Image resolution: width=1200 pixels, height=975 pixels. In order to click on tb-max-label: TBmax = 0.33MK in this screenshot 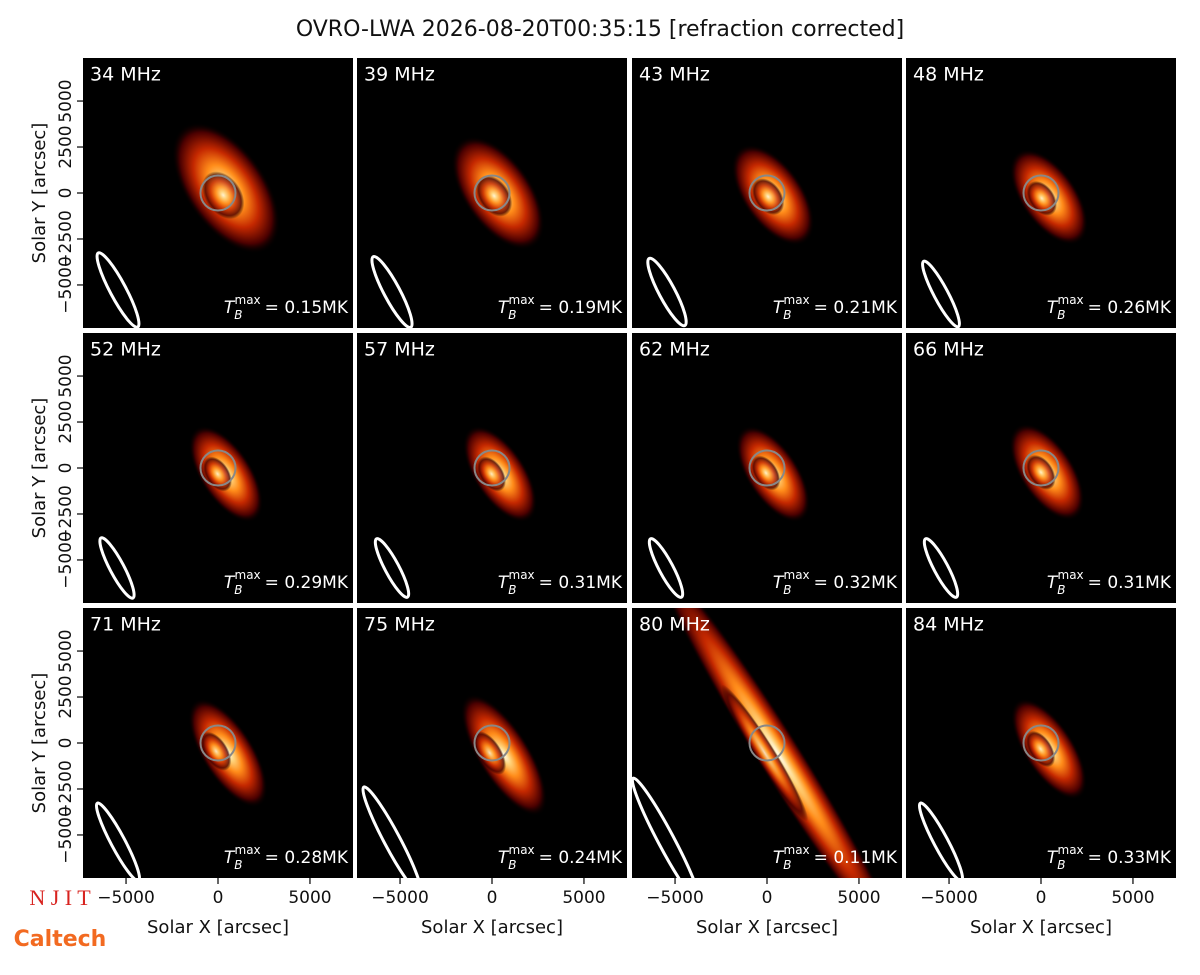, I will do `click(1109, 857)`.